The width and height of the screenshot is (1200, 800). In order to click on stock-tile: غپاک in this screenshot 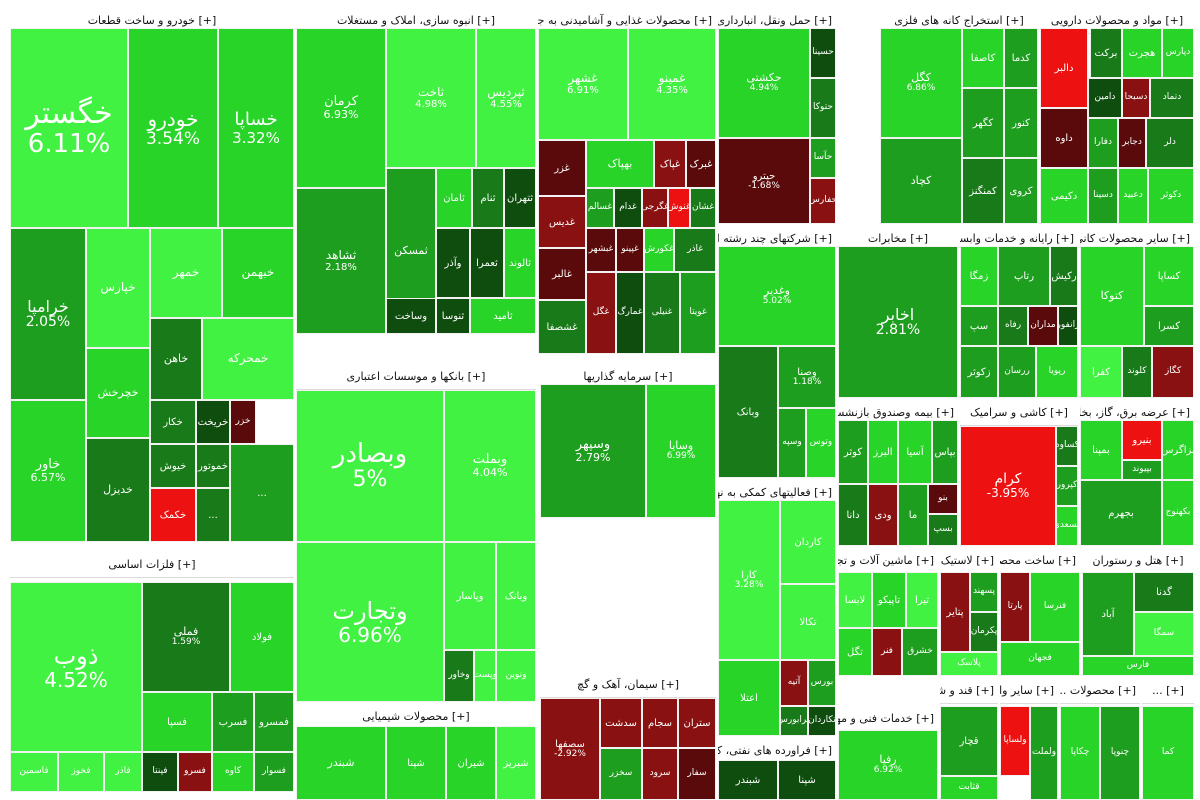, I will do `click(670, 164)`.